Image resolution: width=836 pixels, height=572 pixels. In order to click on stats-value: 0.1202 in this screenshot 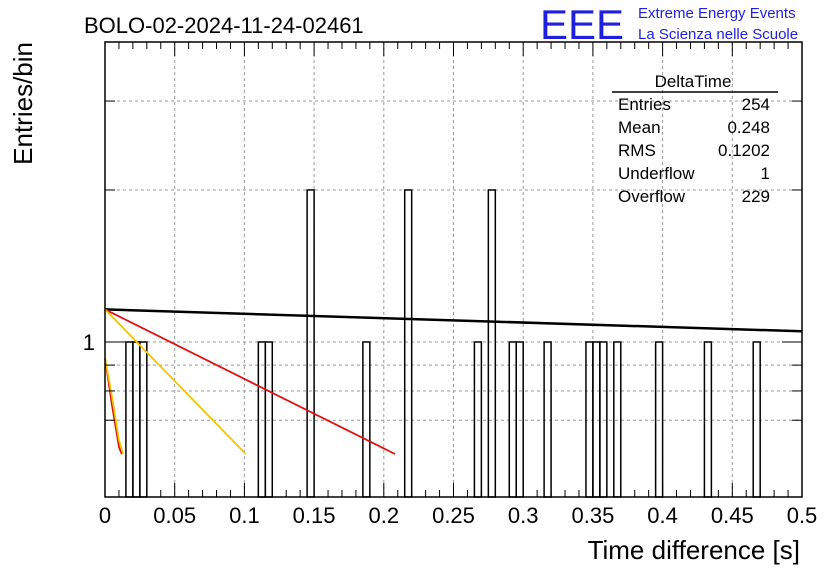, I will do `click(744, 150)`.